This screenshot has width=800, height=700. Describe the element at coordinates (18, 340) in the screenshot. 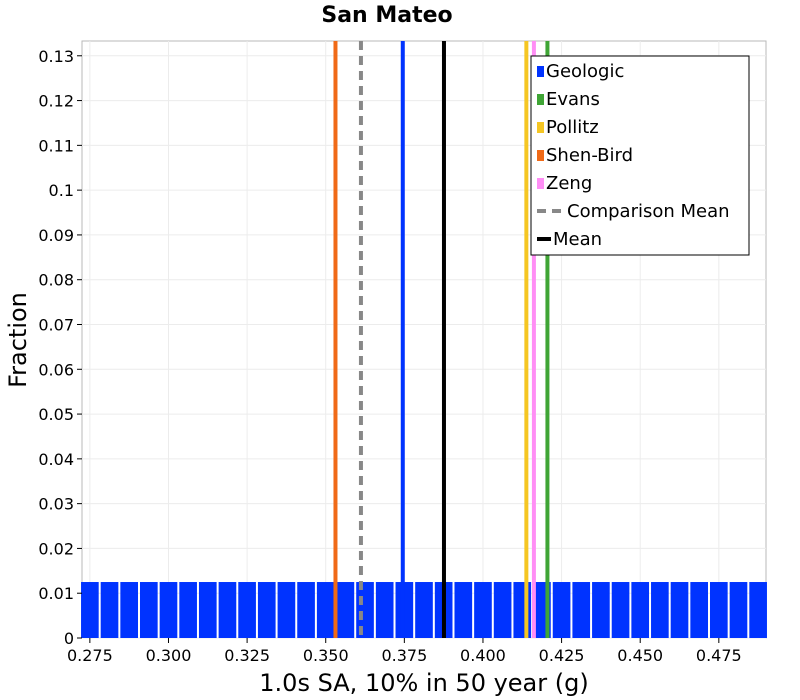

I see `y-axis-title: Fraction` at that location.